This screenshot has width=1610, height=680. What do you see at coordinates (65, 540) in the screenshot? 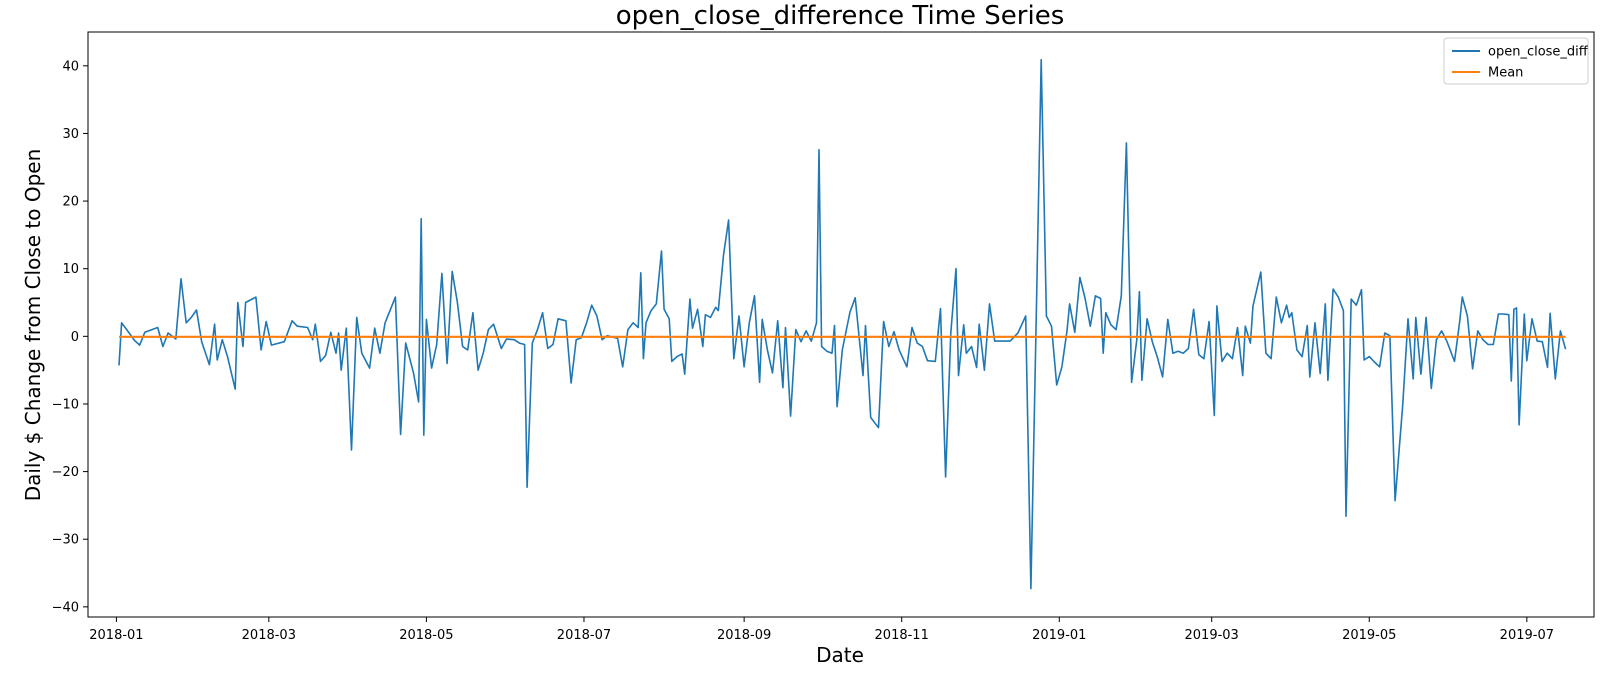
I see `y-tick-label-1: −30` at bounding box center [65, 540].